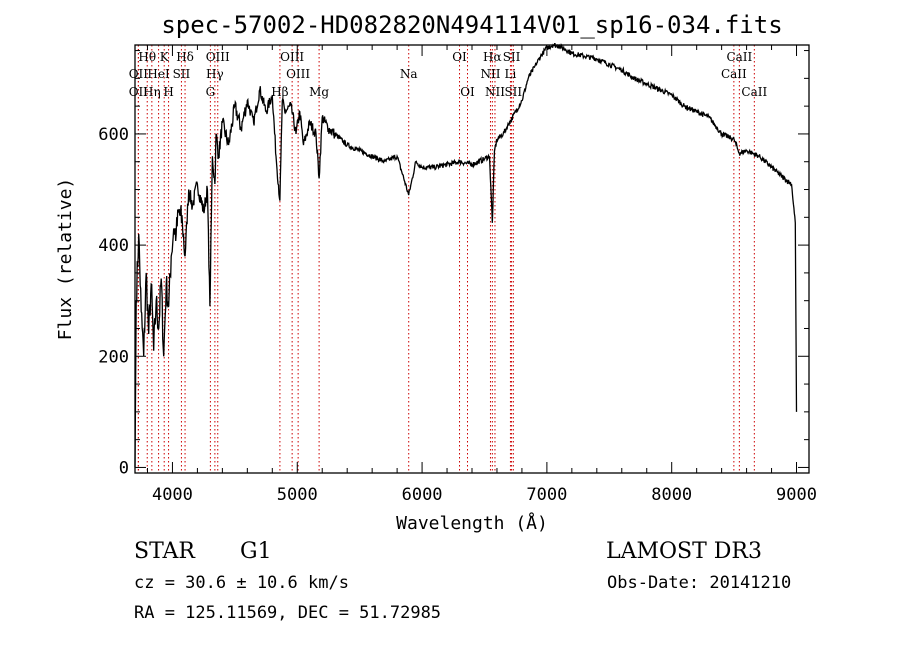 This screenshot has width=900, height=649. I want to click on y-tick-label: 600, so click(113, 135).